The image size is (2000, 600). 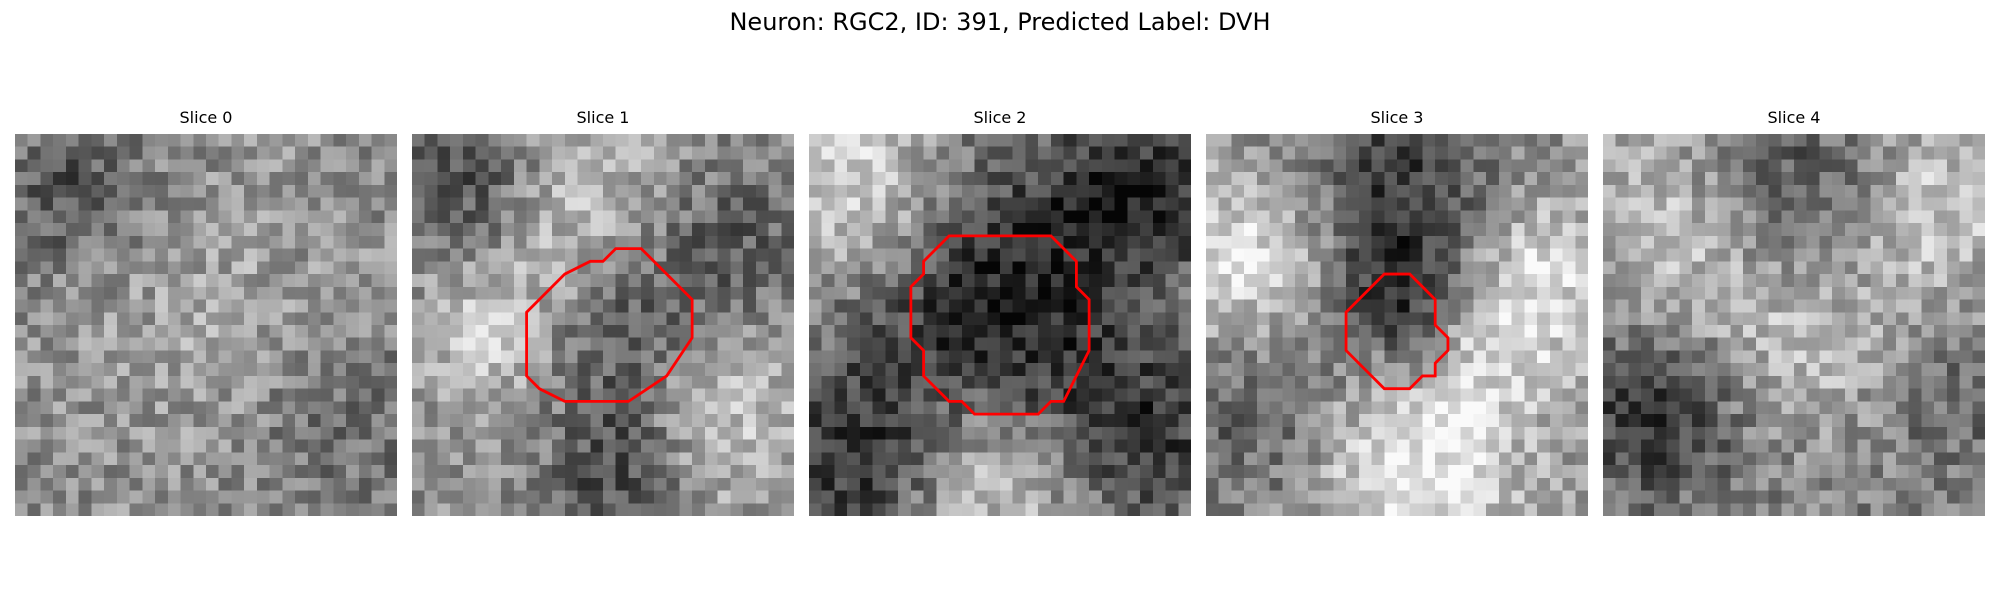 I want to click on slice-title-0: Slice 0, so click(x=206, y=117).